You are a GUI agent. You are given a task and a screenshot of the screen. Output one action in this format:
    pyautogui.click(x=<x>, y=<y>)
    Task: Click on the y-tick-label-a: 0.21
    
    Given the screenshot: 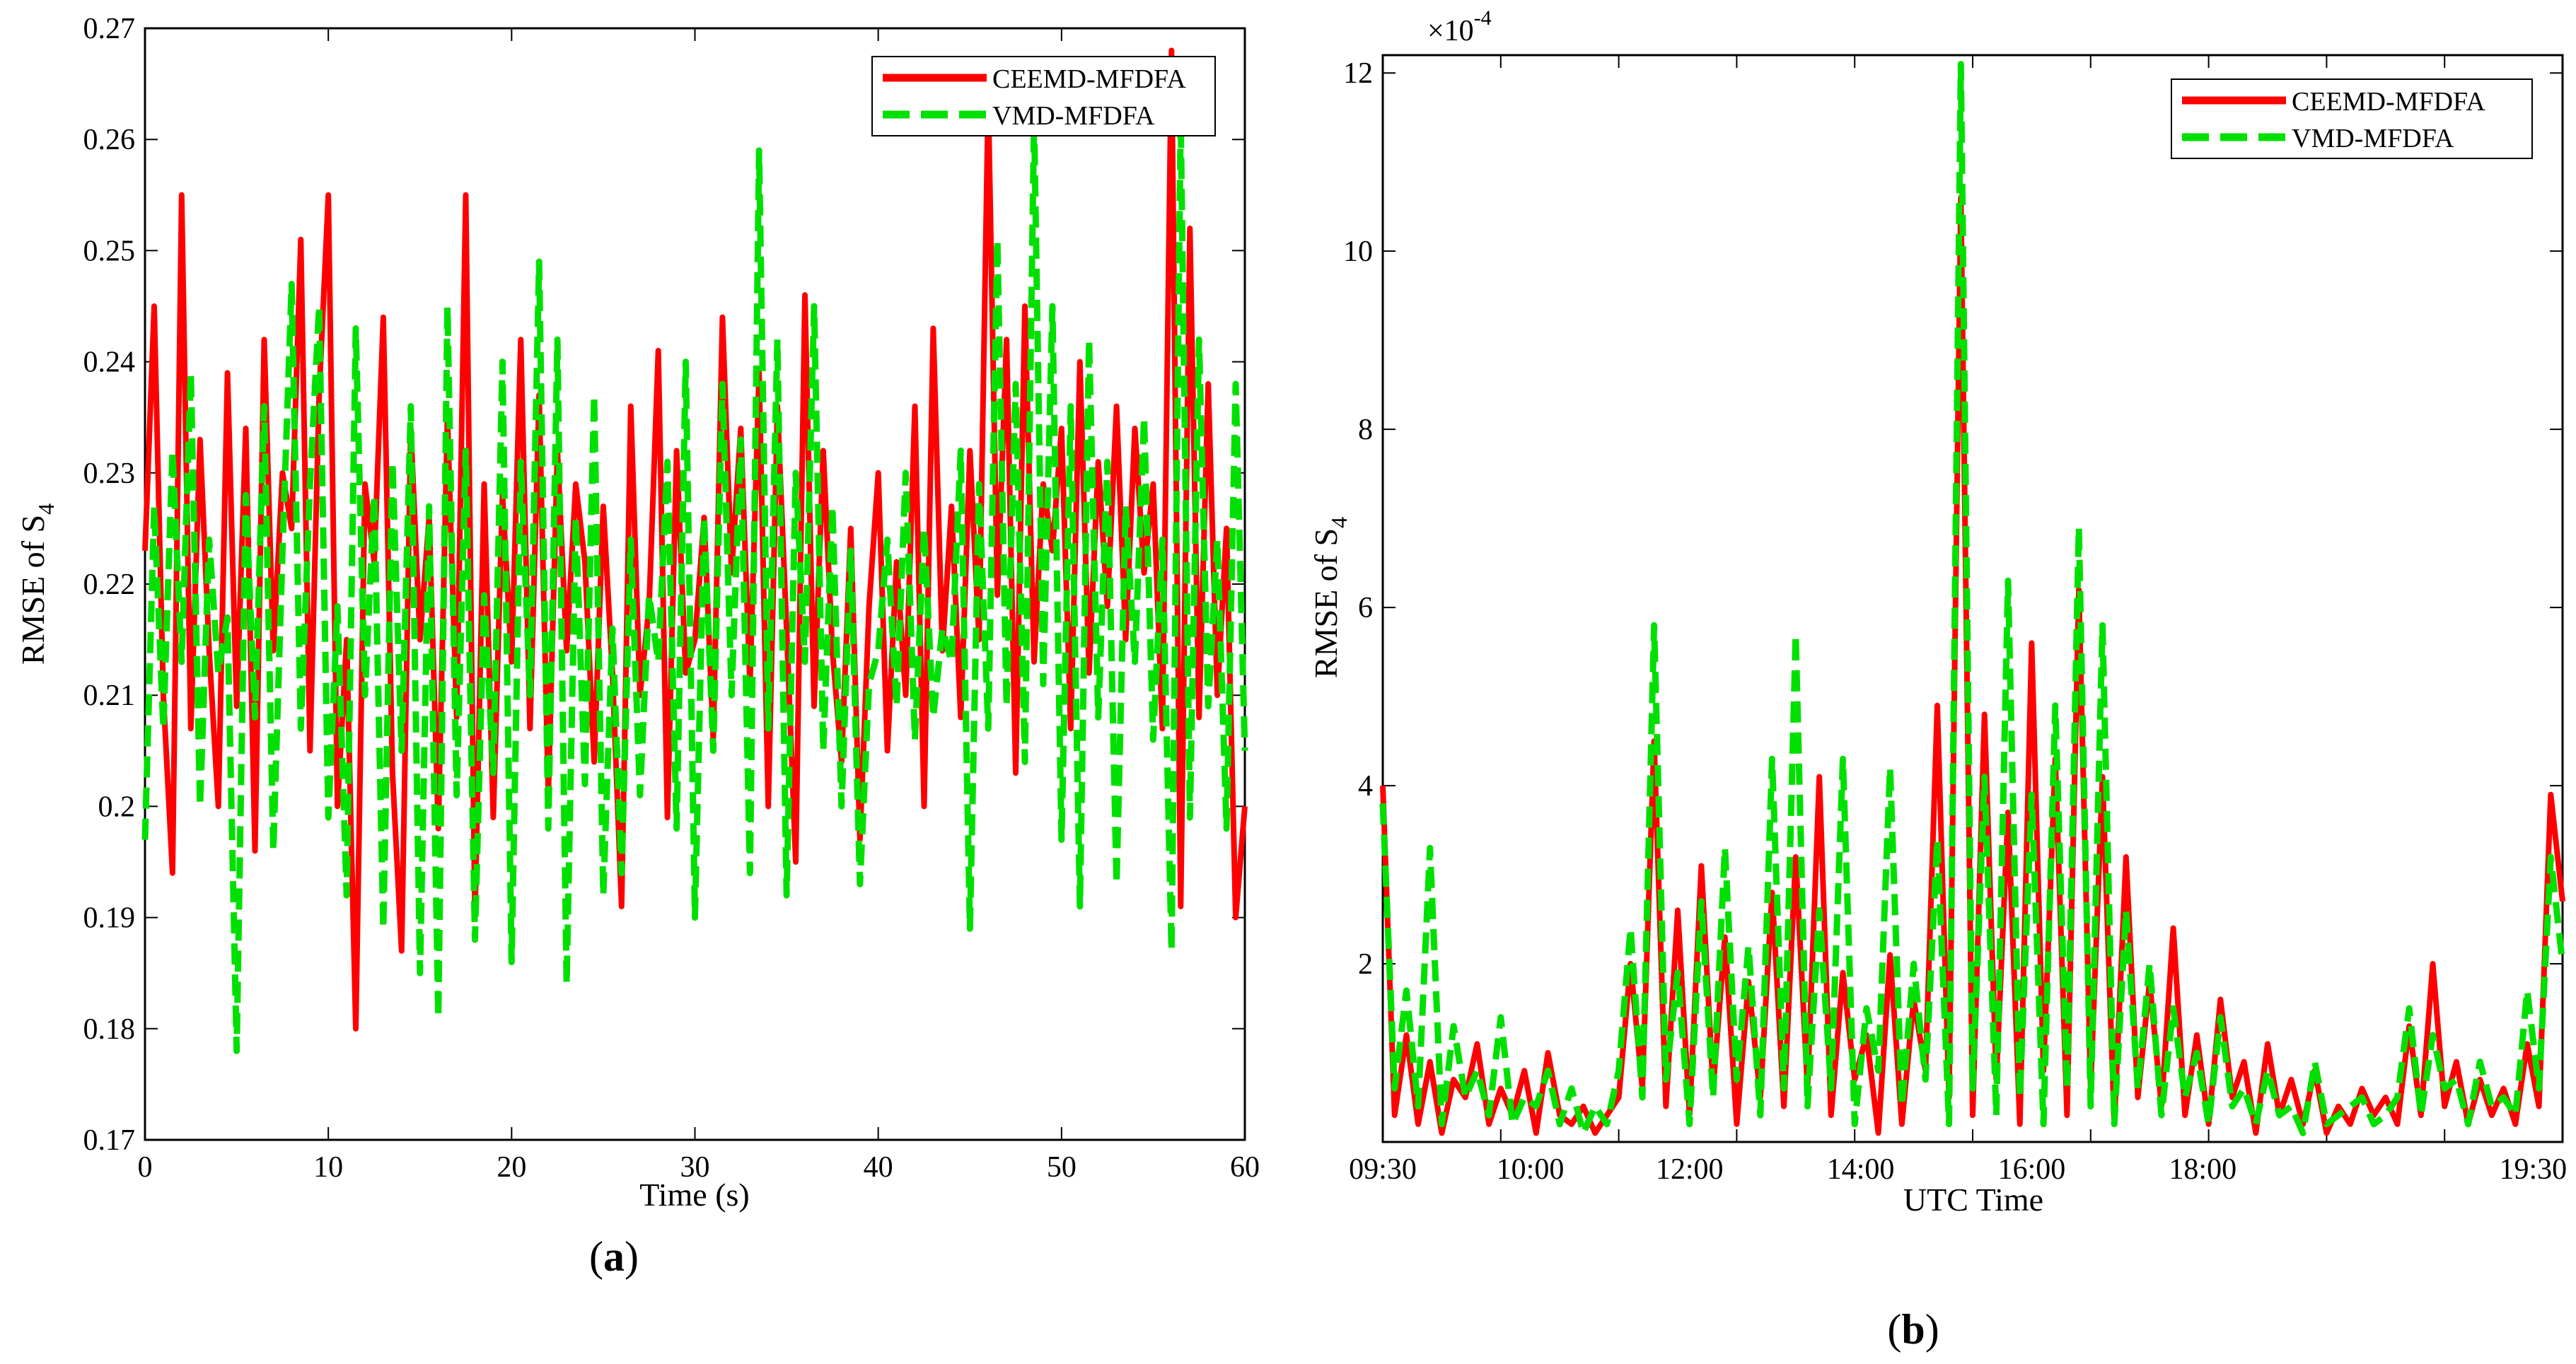 What is the action you would take?
    pyautogui.click(x=109, y=696)
    